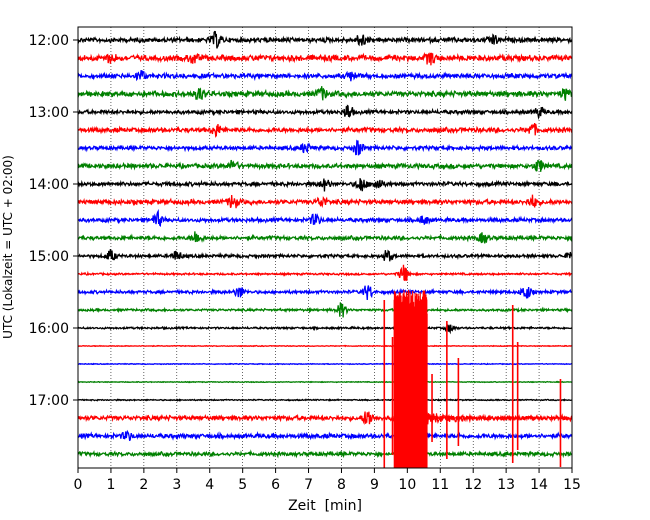 The width and height of the screenshot is (650, 520). I want to click on y-tick-label: 12:00, so click(49, 41).